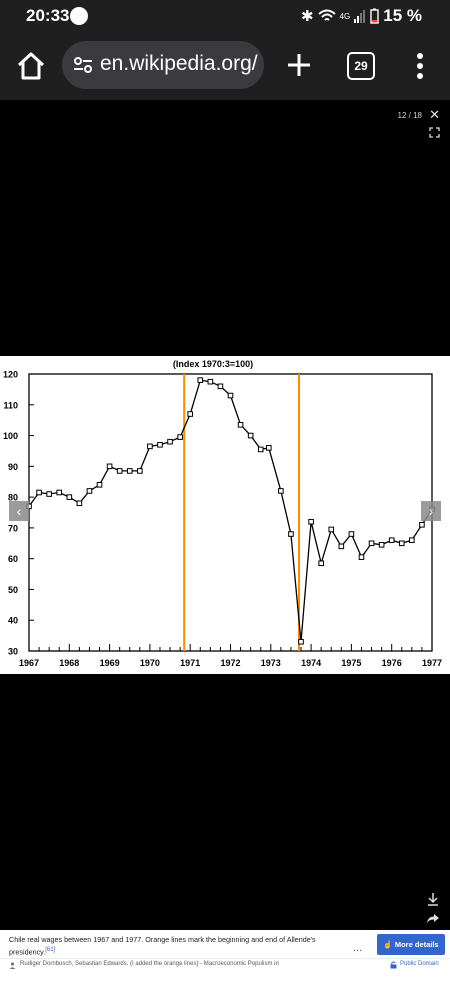 Image resolution: width=450 pixels, height=1000 pixels. Describe the element at coordinates (13, 621) in the screenshot. I see `y-tick-label: 40` at that location.